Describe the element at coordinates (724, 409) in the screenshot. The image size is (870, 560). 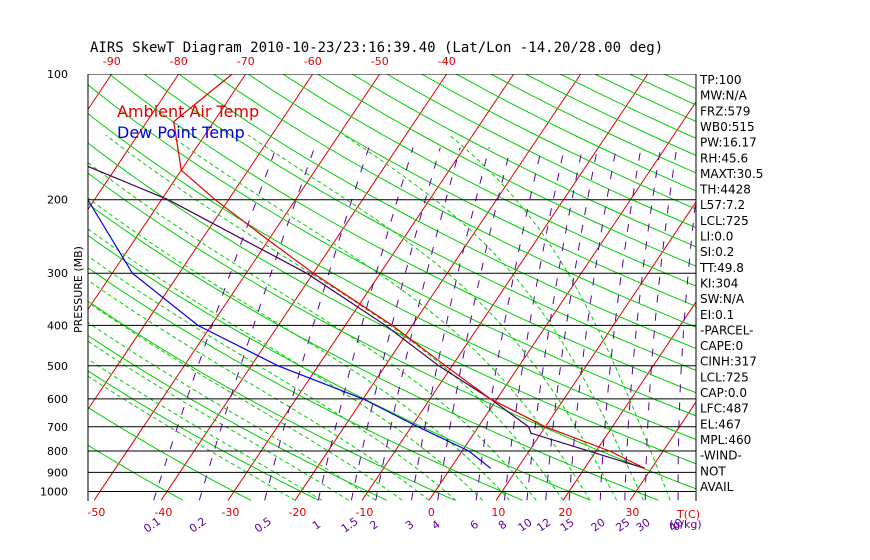
I see `index-label: LFC:487` at that location.